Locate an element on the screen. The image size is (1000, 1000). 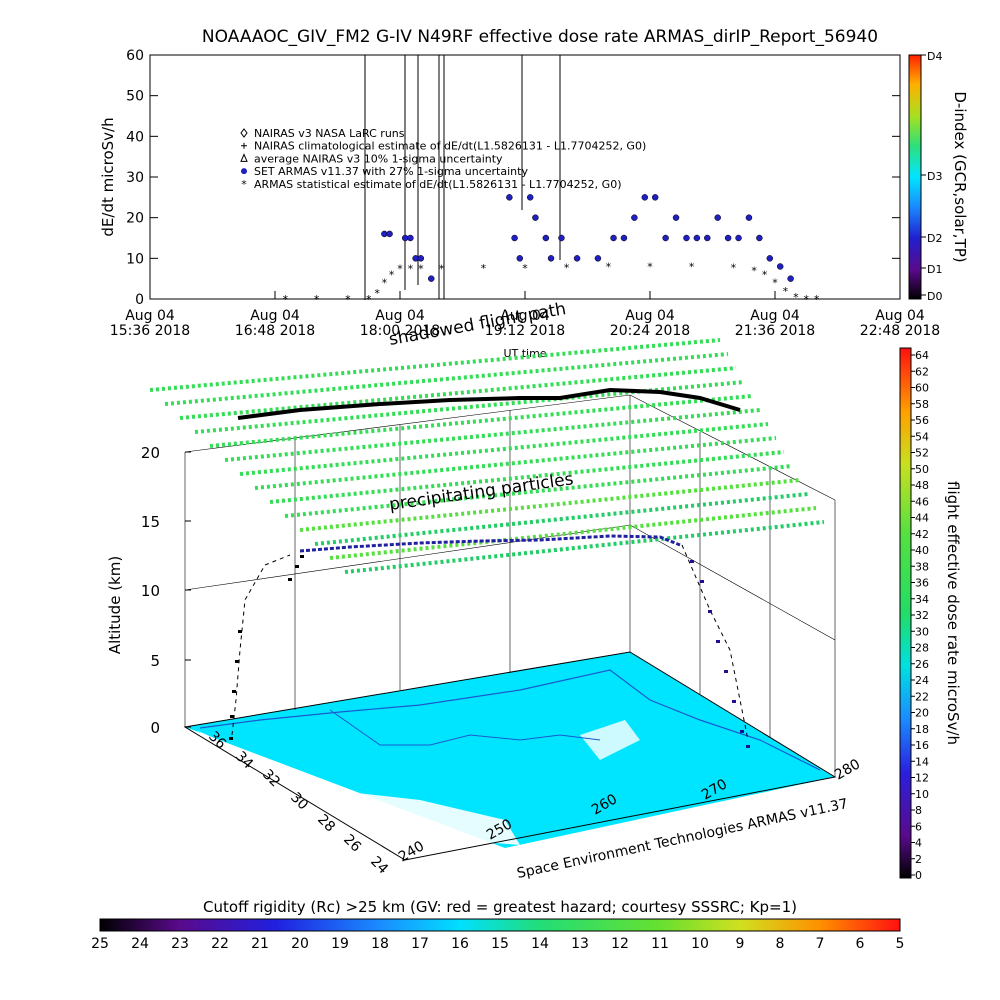
x-tick-label-day: Aug 04 is located at coordinates (525, 316).